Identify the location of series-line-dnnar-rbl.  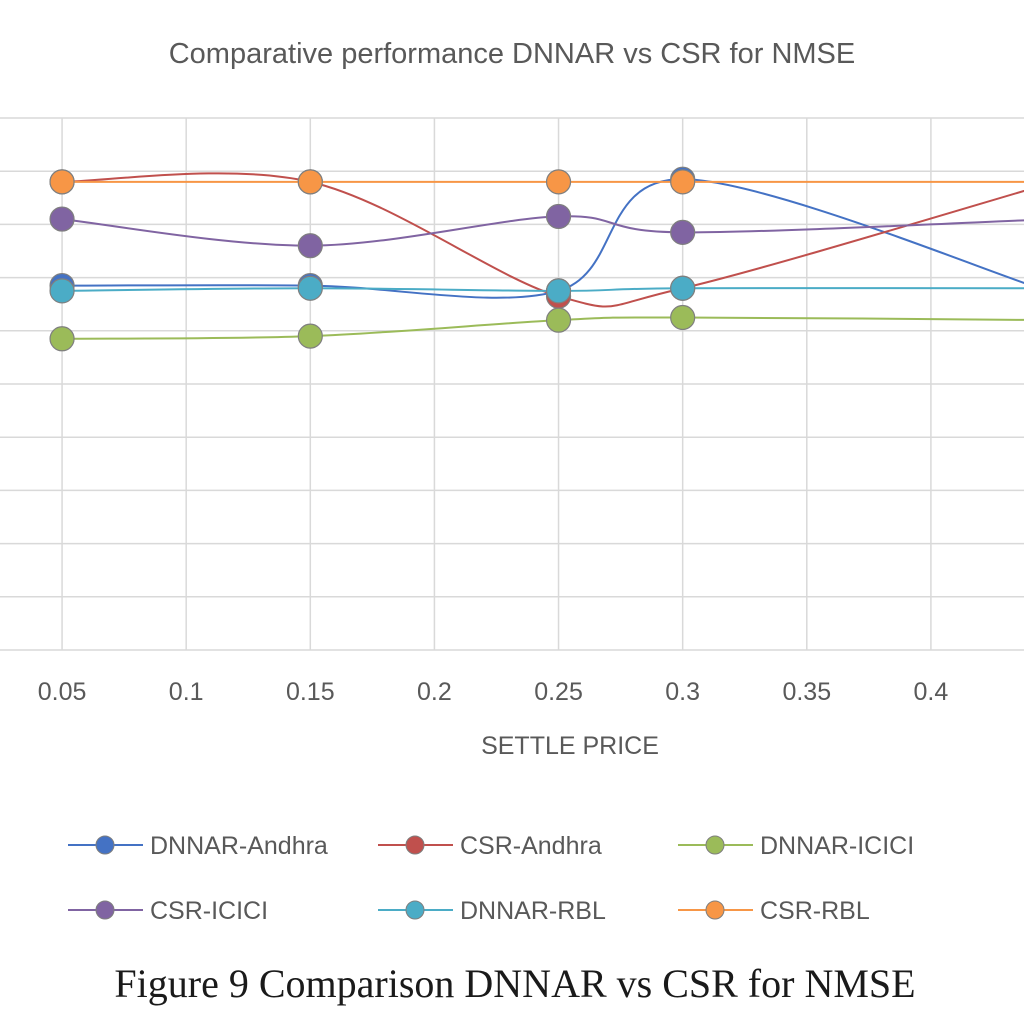
(543, 289).